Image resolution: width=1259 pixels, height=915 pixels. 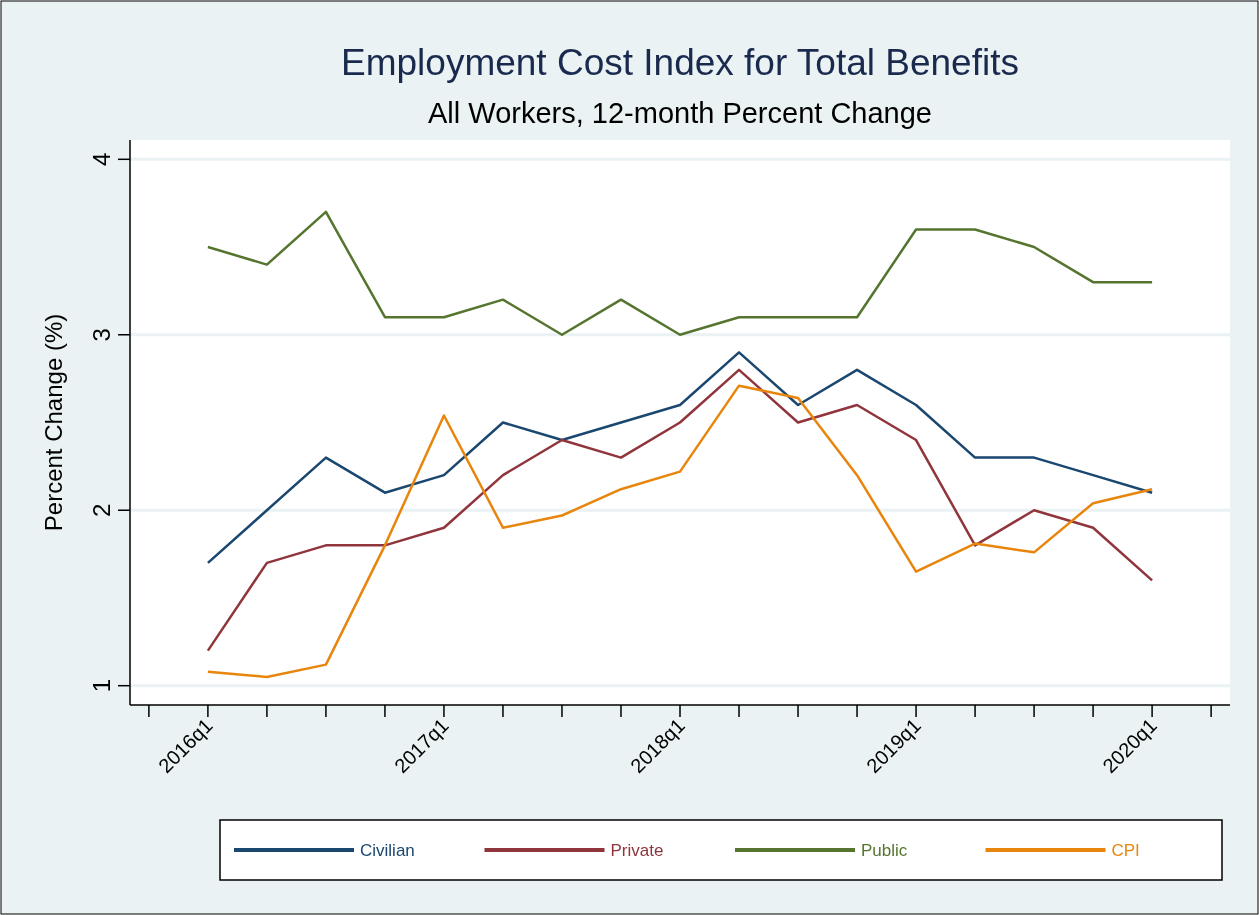 What do you see at coordinates (387, 850) in the screenshot?
I see `text: Civilian` at bounding box center [387, 850].